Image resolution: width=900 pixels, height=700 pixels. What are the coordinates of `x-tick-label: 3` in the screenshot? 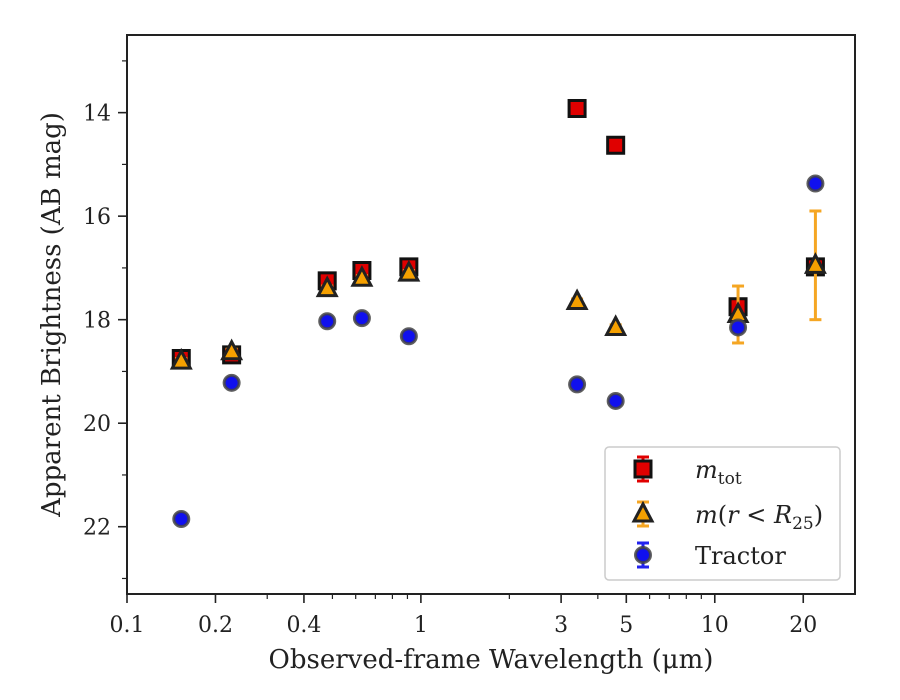 It's located at (561, 625).